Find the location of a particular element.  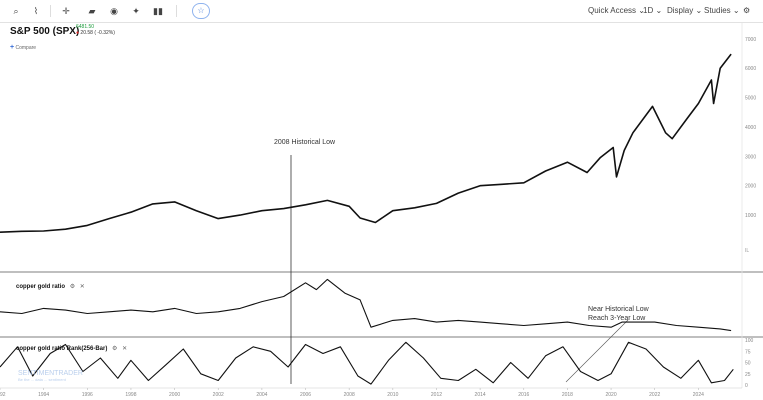

pin-icon: ✦ is located at coordinates (136, 11).